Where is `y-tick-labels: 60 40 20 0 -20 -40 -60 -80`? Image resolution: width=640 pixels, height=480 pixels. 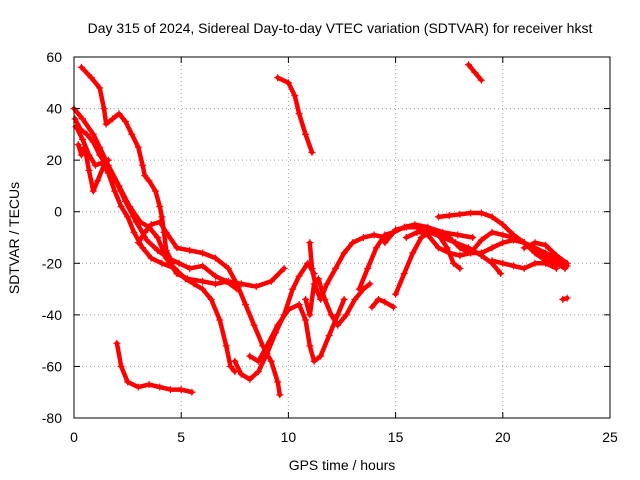 y-tick-labels: 60 40 20 0 -20 -40 -60 -80 is located at coordinates (52, 237).